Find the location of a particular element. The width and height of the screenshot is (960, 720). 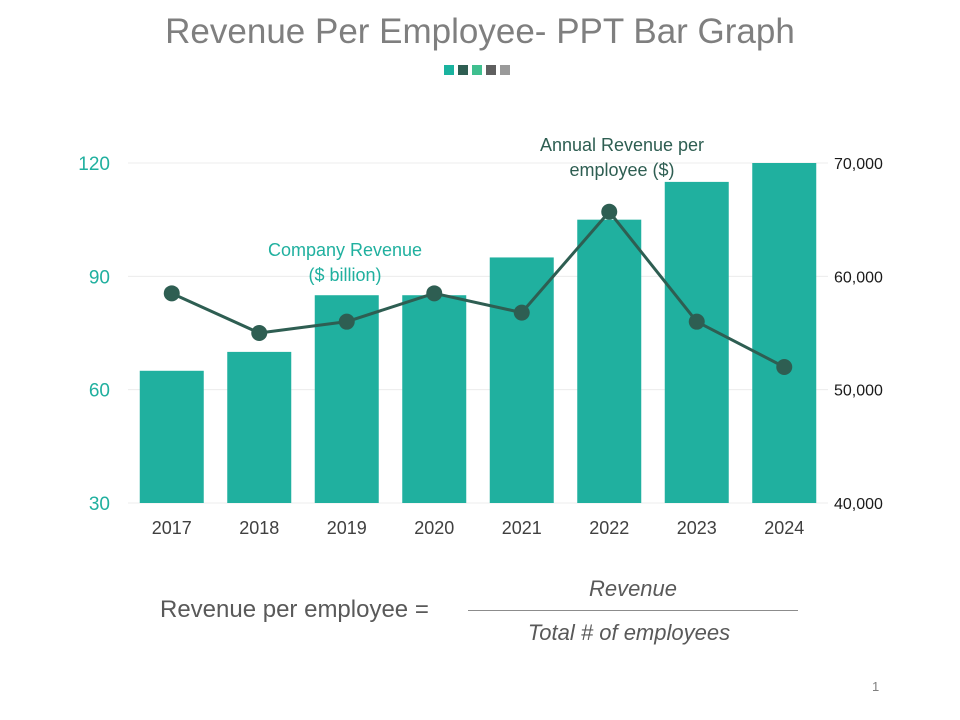

formula-lhs: Revenue per employee = is located at coordinates (294, 609).